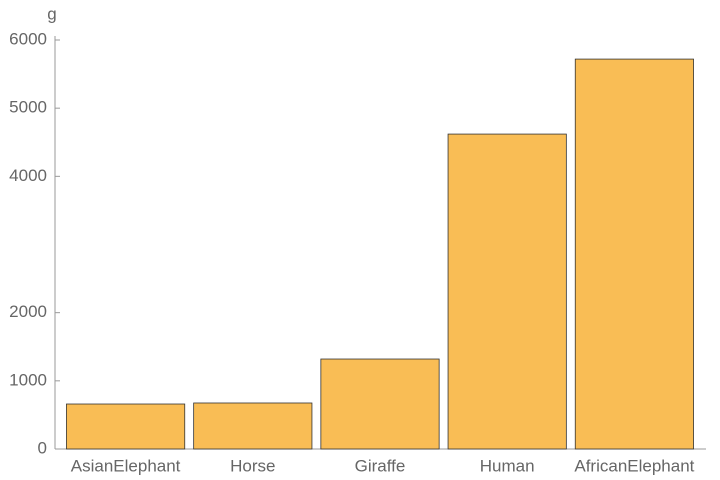  Describe the element at coordinates (42, 447) in the screenshot. I see `y-tick-label: 0` at that location.